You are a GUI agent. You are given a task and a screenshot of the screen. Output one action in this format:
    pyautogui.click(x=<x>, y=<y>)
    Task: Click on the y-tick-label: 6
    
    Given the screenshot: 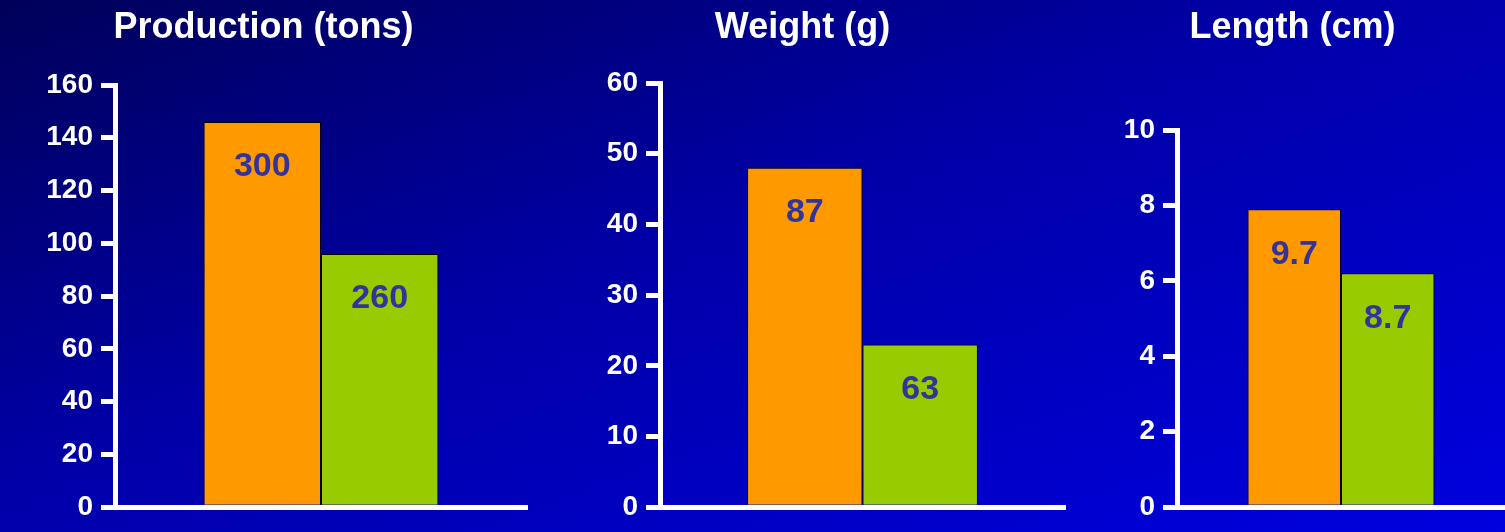 What is the action you would take?
    pyautogui.click(x=1147, y=279)
    